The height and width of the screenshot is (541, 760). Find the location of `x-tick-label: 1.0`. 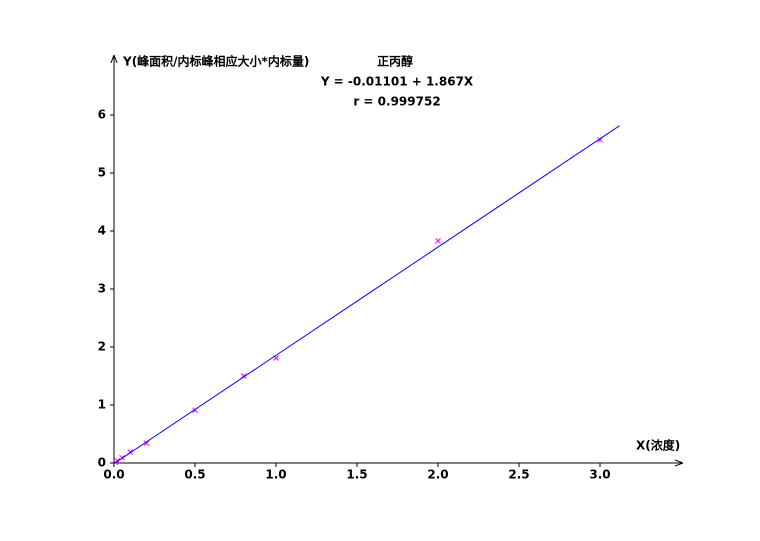

x-tick-label: 1.0 is located at coordinates (275, 475).